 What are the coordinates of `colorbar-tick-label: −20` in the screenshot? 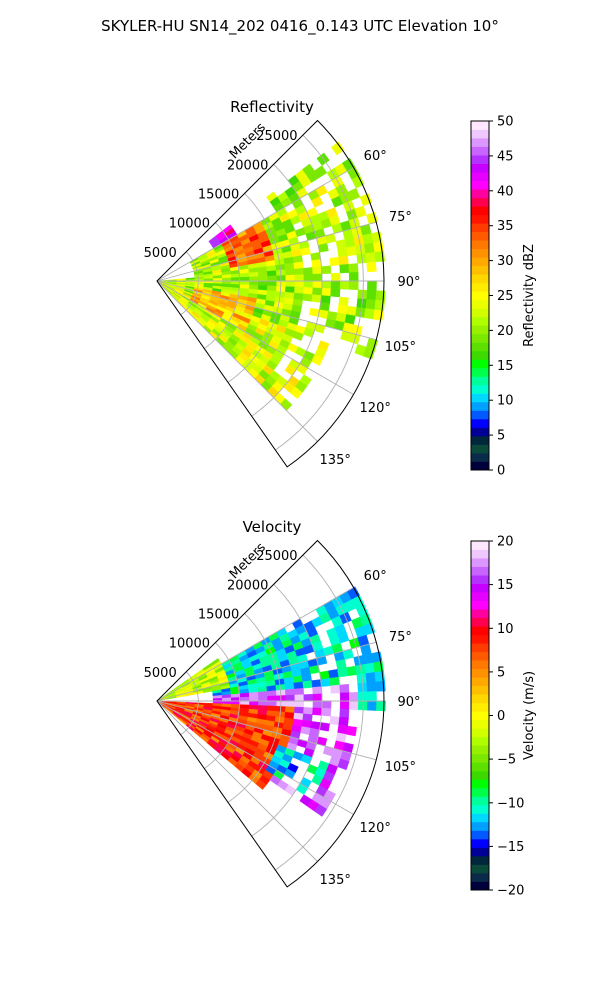 It's located at (510, 891).